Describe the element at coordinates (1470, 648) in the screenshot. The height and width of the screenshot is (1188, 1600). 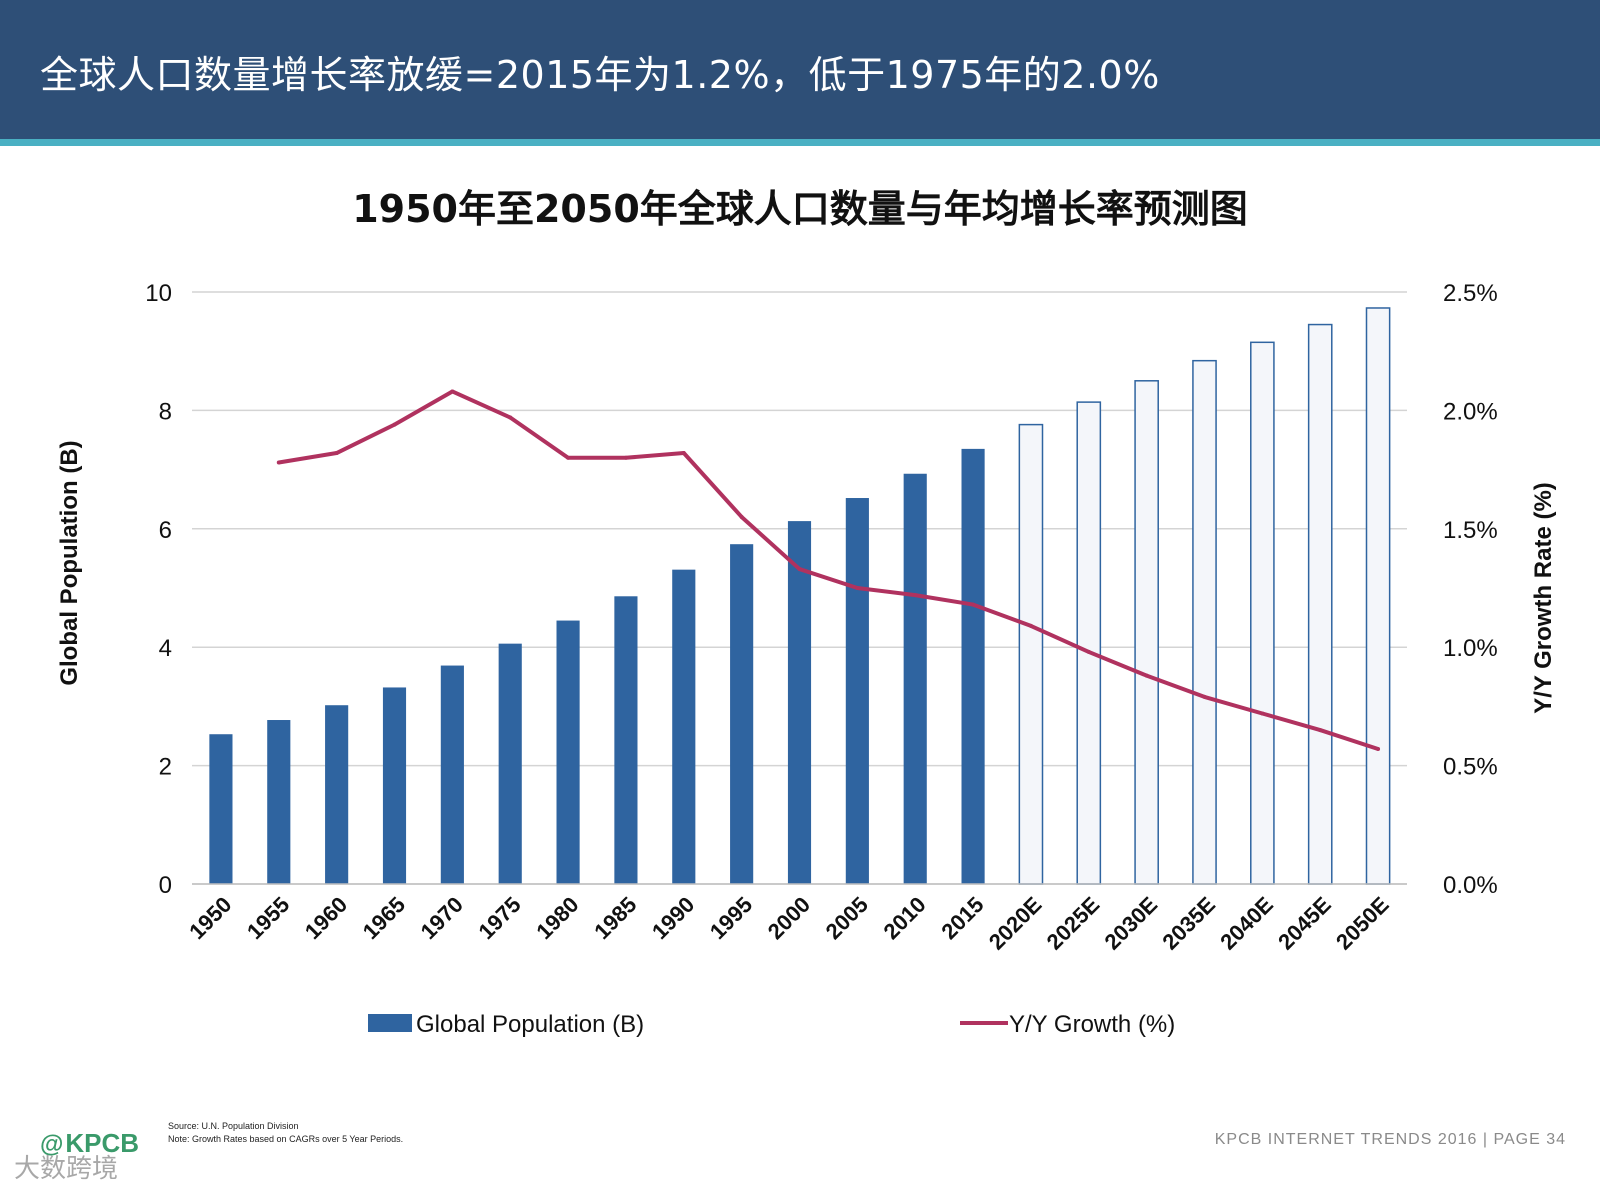
I see `y-right-tick-label: 1.0%` at that location.